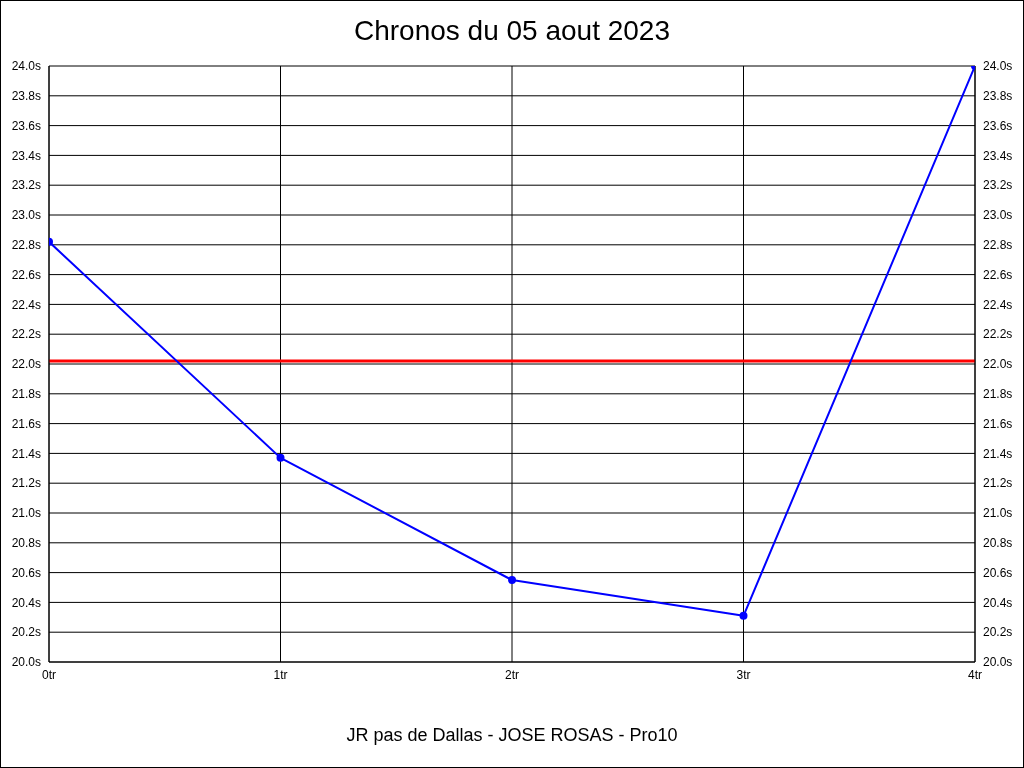  What do you see at coordinates (26, 483) in the screenshot?
I see `y-tick-label: 21.2s` at bounding box center [26, 483].